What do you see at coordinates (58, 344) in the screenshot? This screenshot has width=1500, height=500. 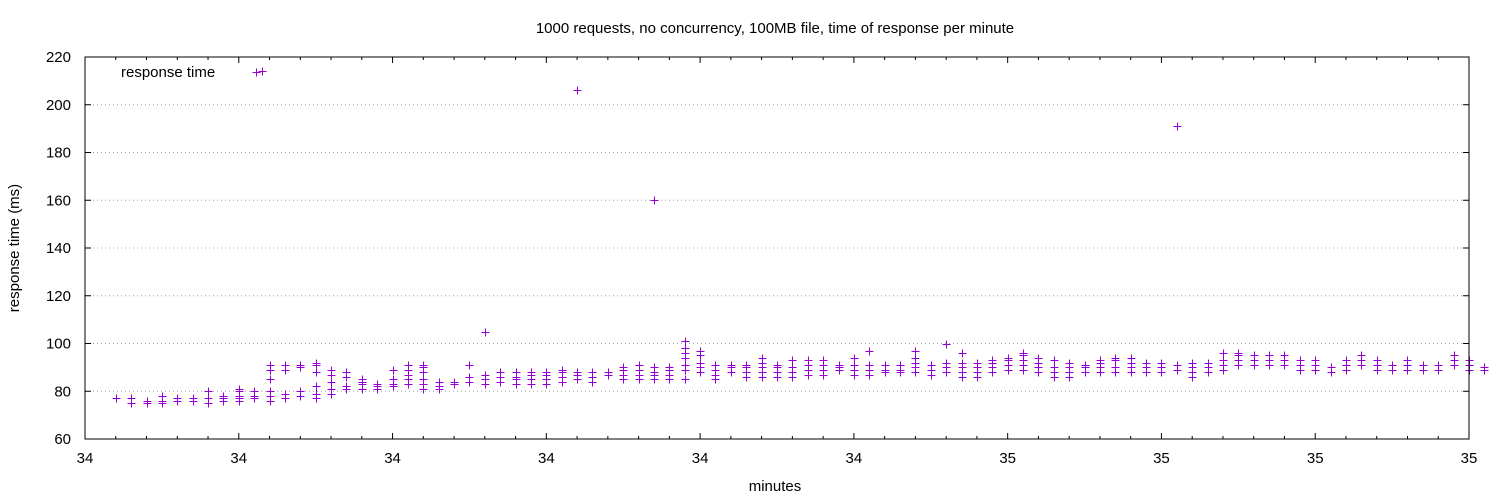 I see `y-tick-label: 100` at bounding box center [58, 344].